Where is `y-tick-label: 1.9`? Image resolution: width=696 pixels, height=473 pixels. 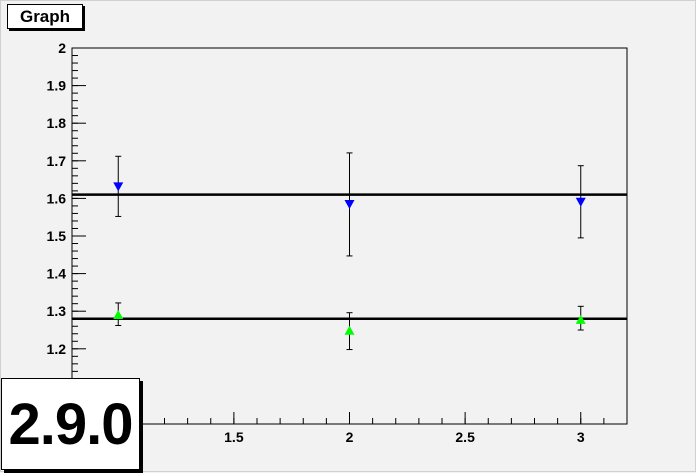 y-tick-label: 1.9 is located at coordinates (57, 86).